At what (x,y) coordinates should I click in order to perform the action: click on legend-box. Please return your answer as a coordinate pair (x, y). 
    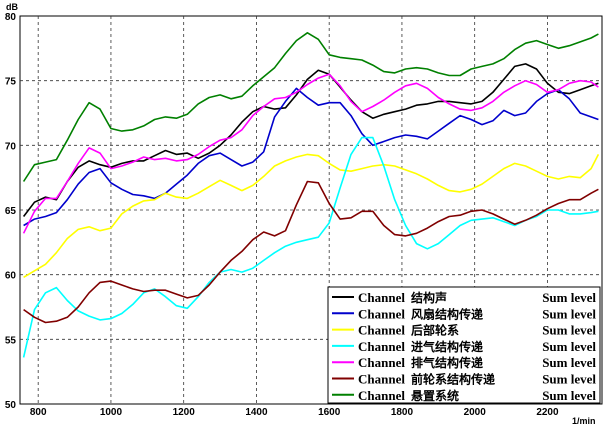
    Looking at the image, I should click on (464, 345).